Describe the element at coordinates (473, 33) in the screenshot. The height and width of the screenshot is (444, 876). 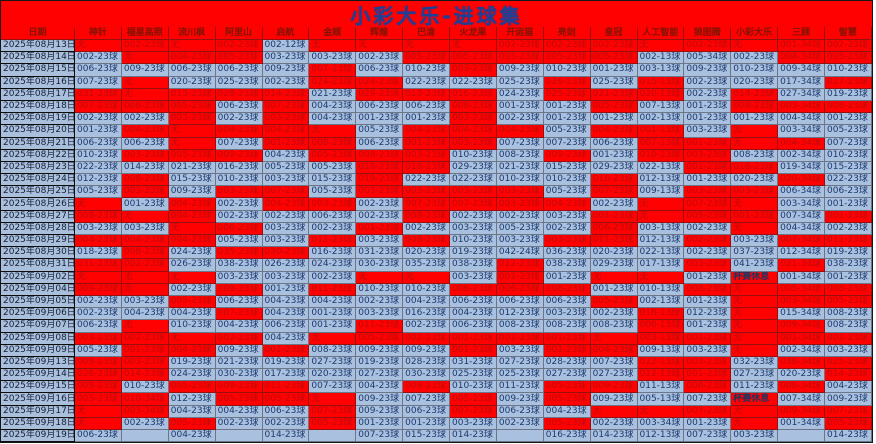
I see `column-header: 火龙果` at that location.